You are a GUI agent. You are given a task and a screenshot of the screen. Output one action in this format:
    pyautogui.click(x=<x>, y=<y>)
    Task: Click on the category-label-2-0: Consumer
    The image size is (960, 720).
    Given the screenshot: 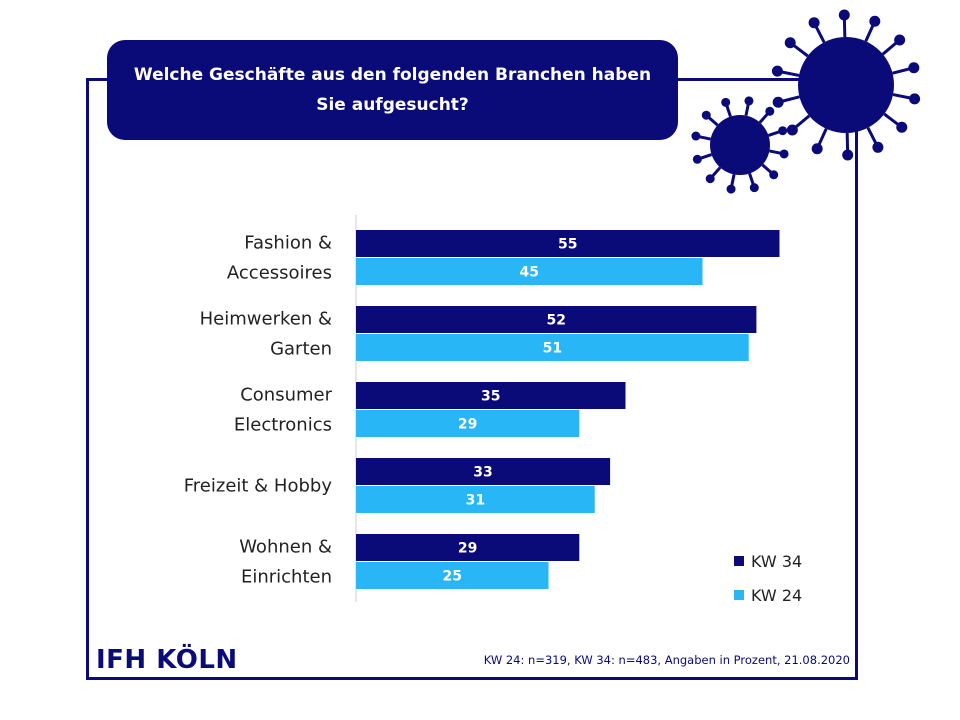 What is the action you would take?
    pyautogui.click(x=286, y=395)
    